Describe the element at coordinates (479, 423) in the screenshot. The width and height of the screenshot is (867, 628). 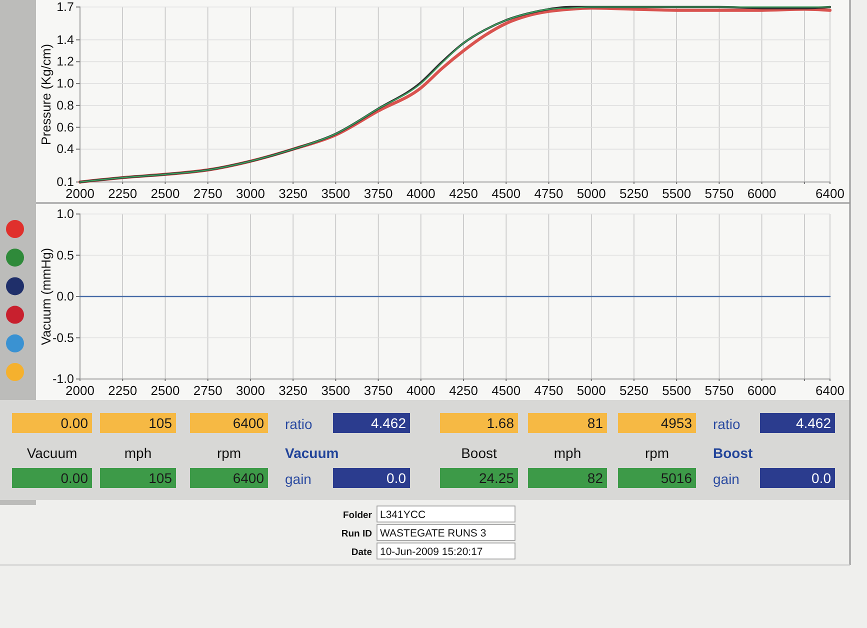
I see `readout-field: 1.68` at that location.